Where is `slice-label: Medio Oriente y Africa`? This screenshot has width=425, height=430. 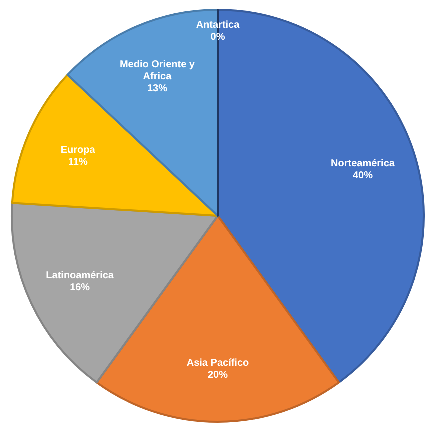
slice-label: Medio Oriente y Africa is located at coordinates (158, 71).